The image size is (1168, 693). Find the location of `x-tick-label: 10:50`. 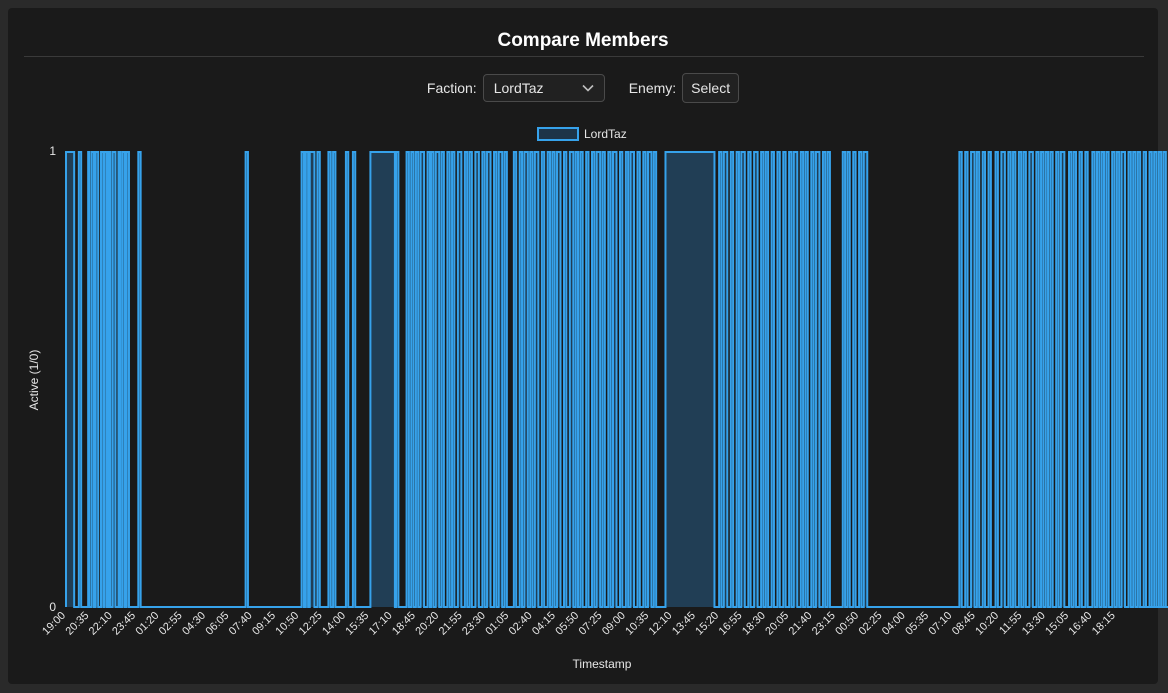

x-tick-label: 10:50 is located at coordinates (287, 624).